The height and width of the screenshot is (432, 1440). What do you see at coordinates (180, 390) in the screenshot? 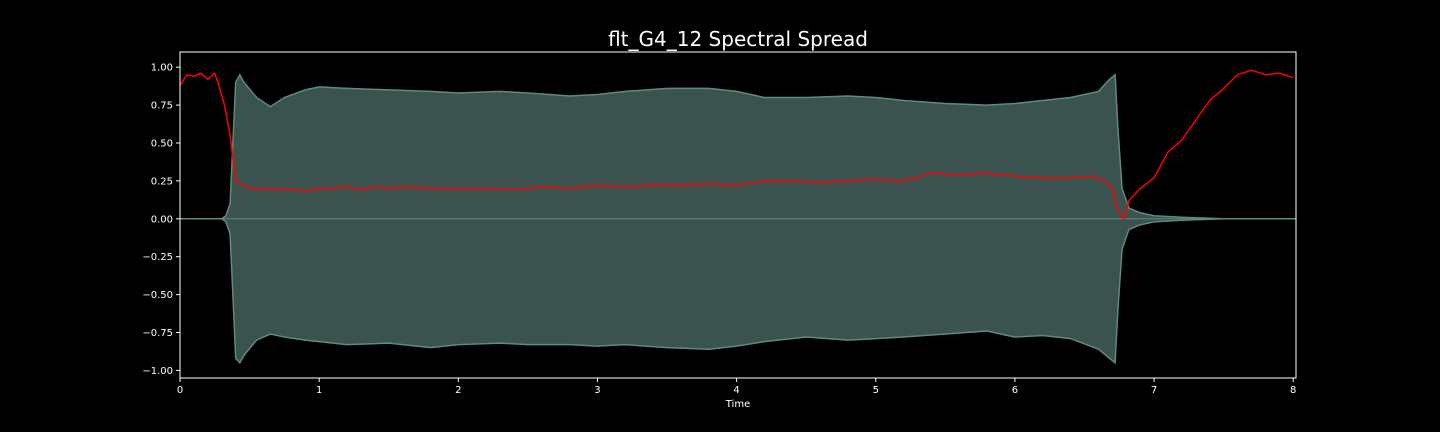
I see `x-tick-label: 0` at bounding box center [180, 390].